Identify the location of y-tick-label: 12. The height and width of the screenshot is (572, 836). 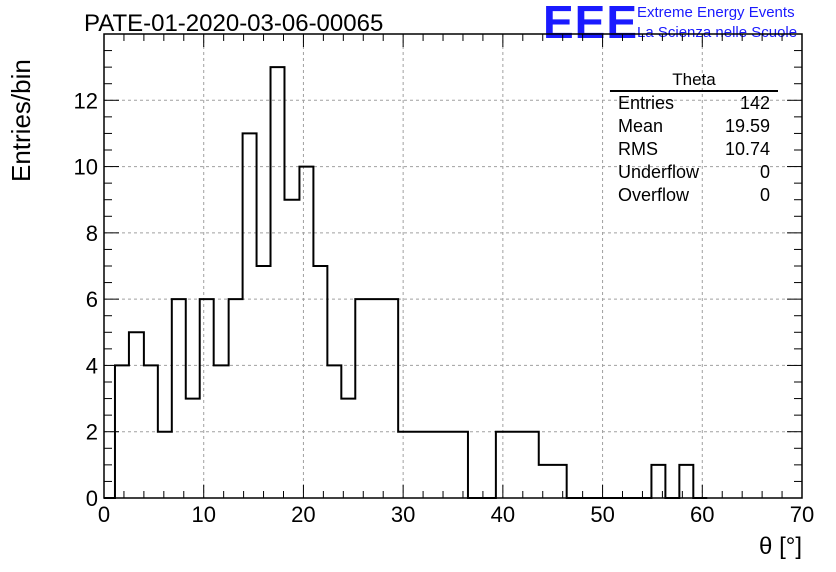
(86, 100).